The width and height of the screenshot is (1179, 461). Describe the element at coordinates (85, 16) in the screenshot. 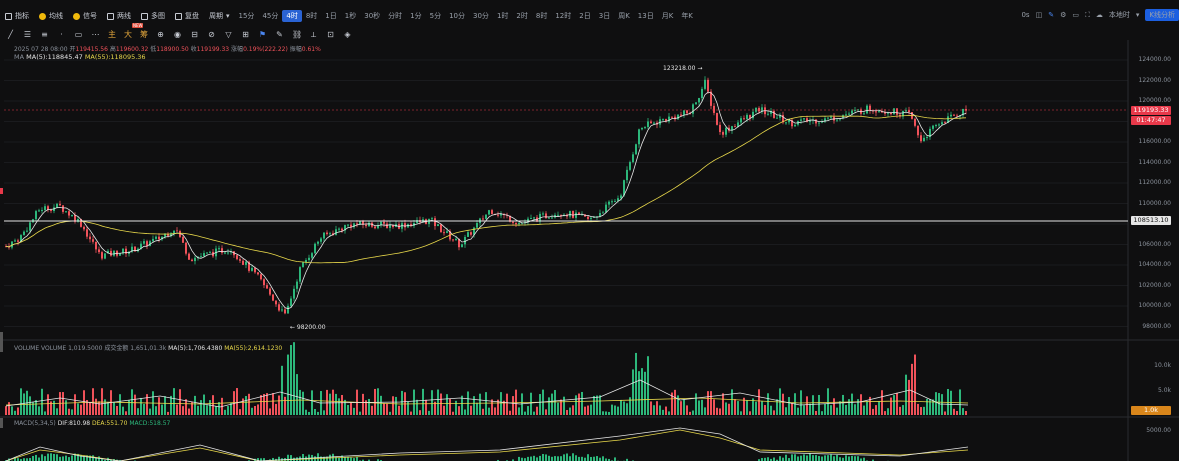

I see `nav-signal: 信号` at that location.